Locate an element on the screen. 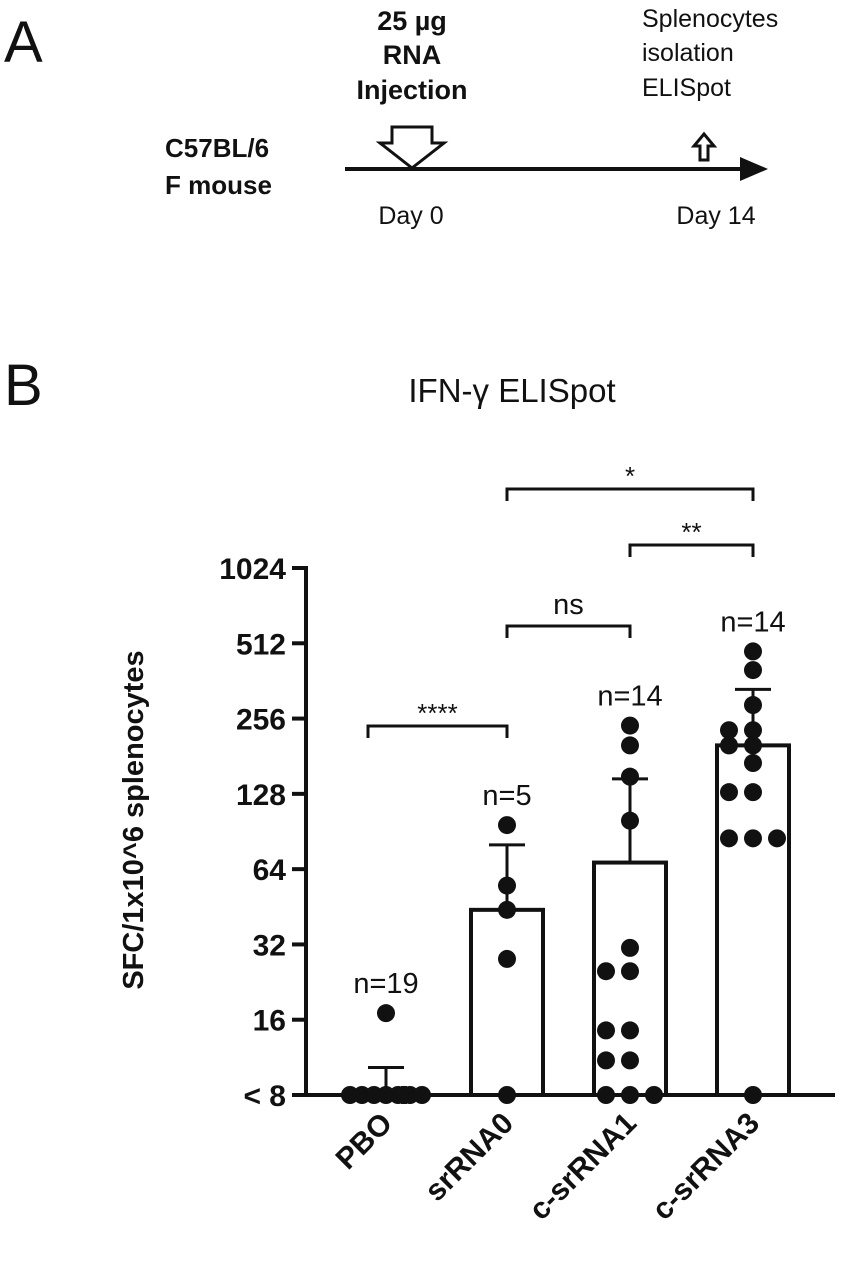  injection-arrow-icon is located at coordinates (412, 147).